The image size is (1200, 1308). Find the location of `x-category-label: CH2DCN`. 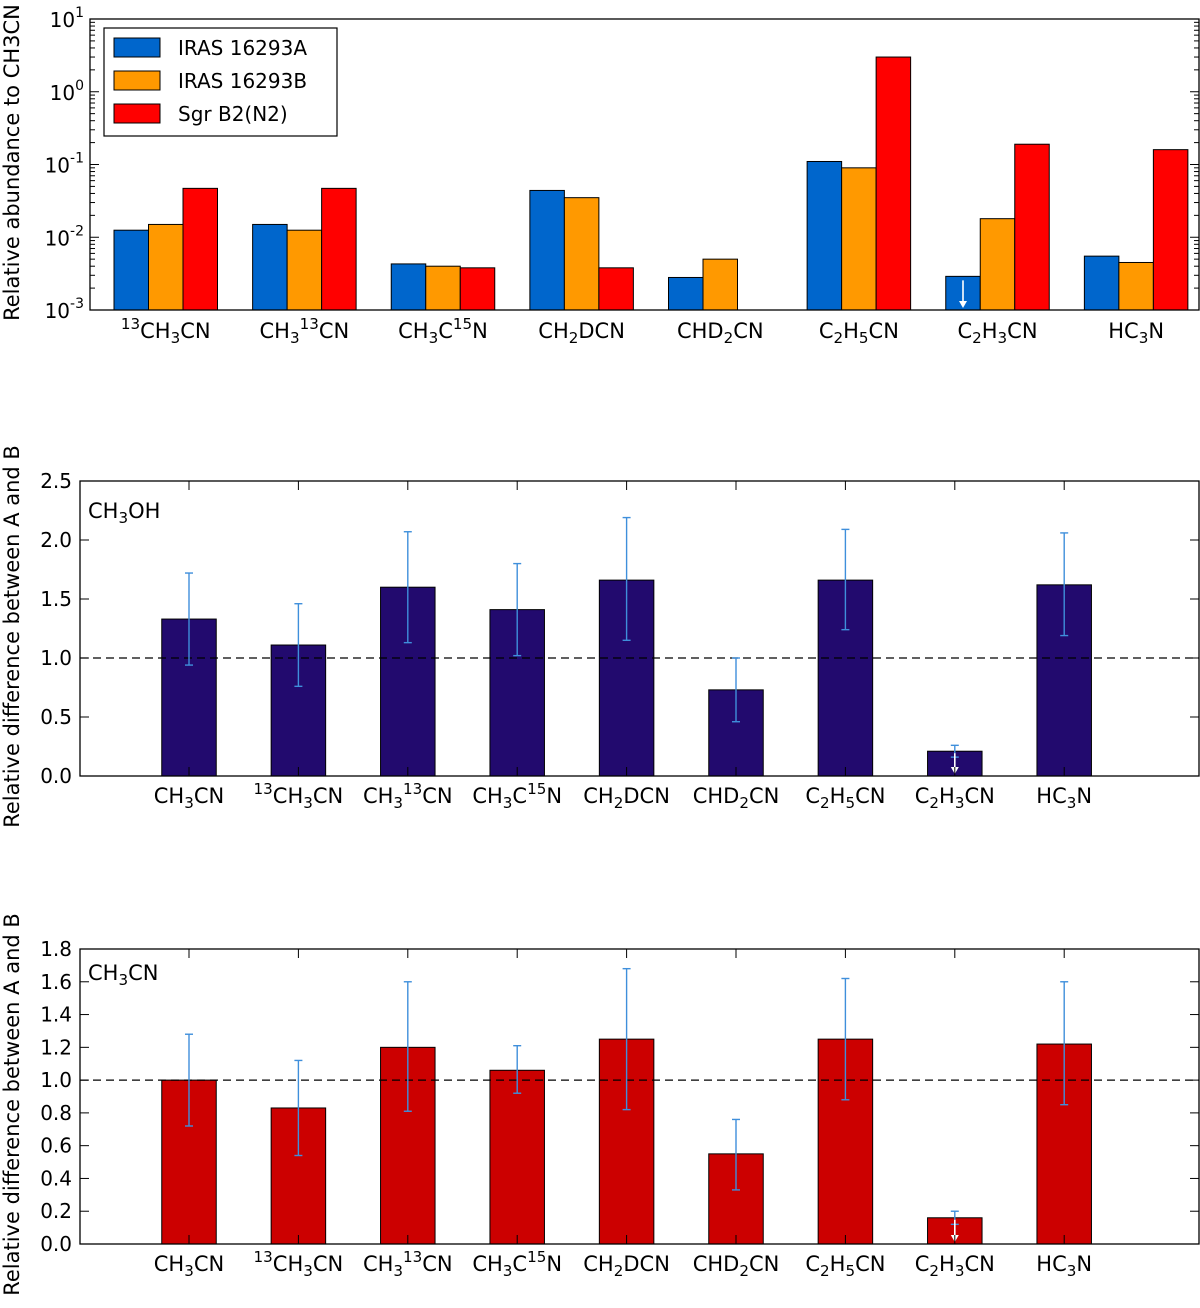

x-category-label: CH2DCN is located at coordinates (581, 333).